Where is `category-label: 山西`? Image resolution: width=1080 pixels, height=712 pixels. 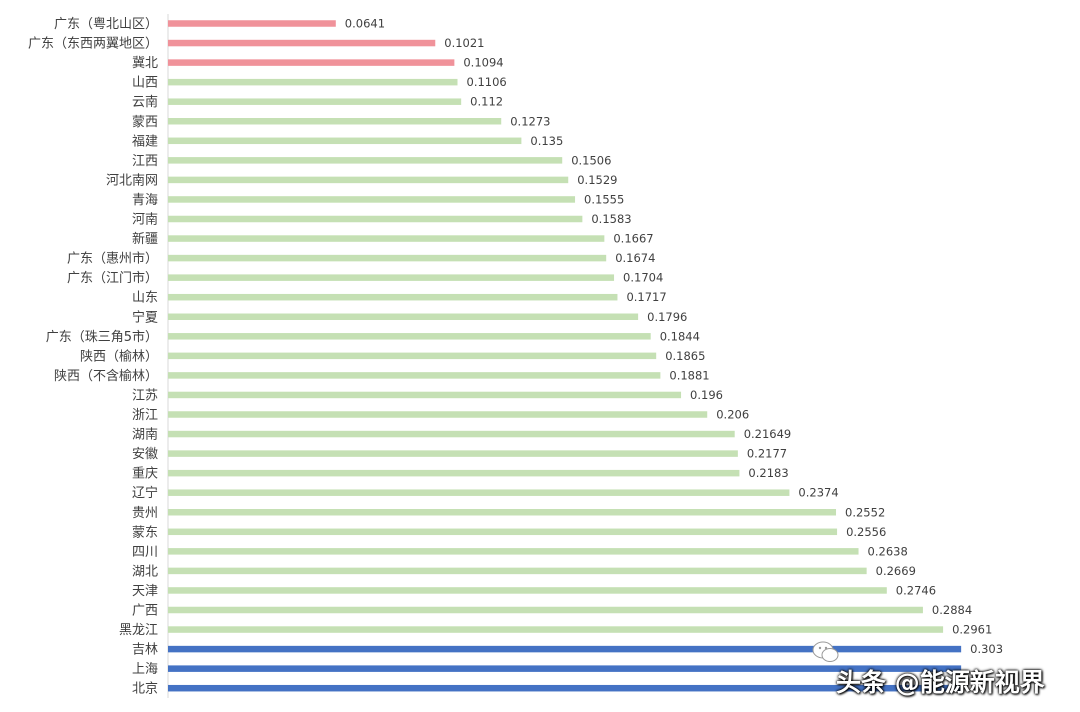 category-label: 山西 is located at coordinates (145, 83).